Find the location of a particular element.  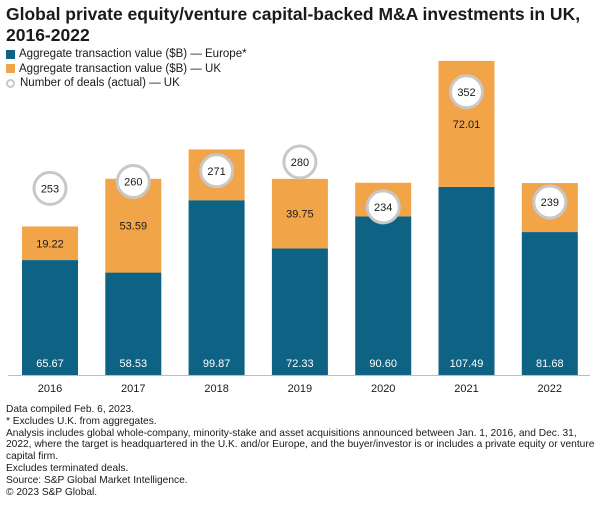

bar-europe-2021 is located at coordinates (466, 280).